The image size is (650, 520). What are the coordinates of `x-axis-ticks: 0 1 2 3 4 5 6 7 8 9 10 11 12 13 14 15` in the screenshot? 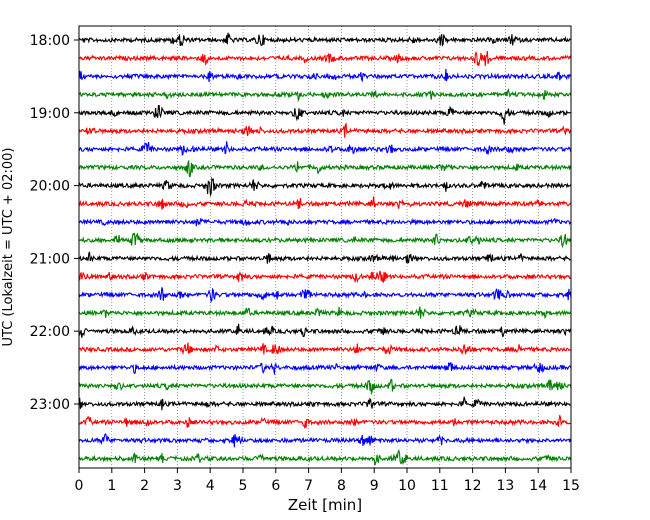 It's located at (327, 481).